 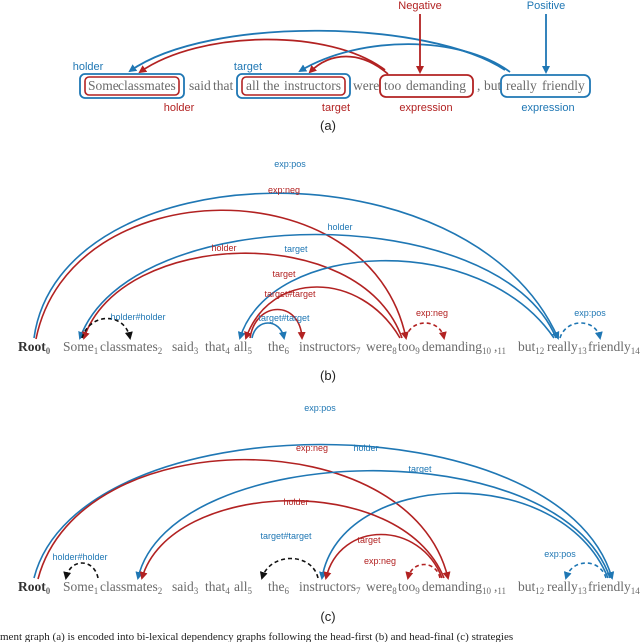 What do you see at coordinates (500, 587) in the screenshot?
I see `c-token-11: ,11` at bounding box center [500, 587].